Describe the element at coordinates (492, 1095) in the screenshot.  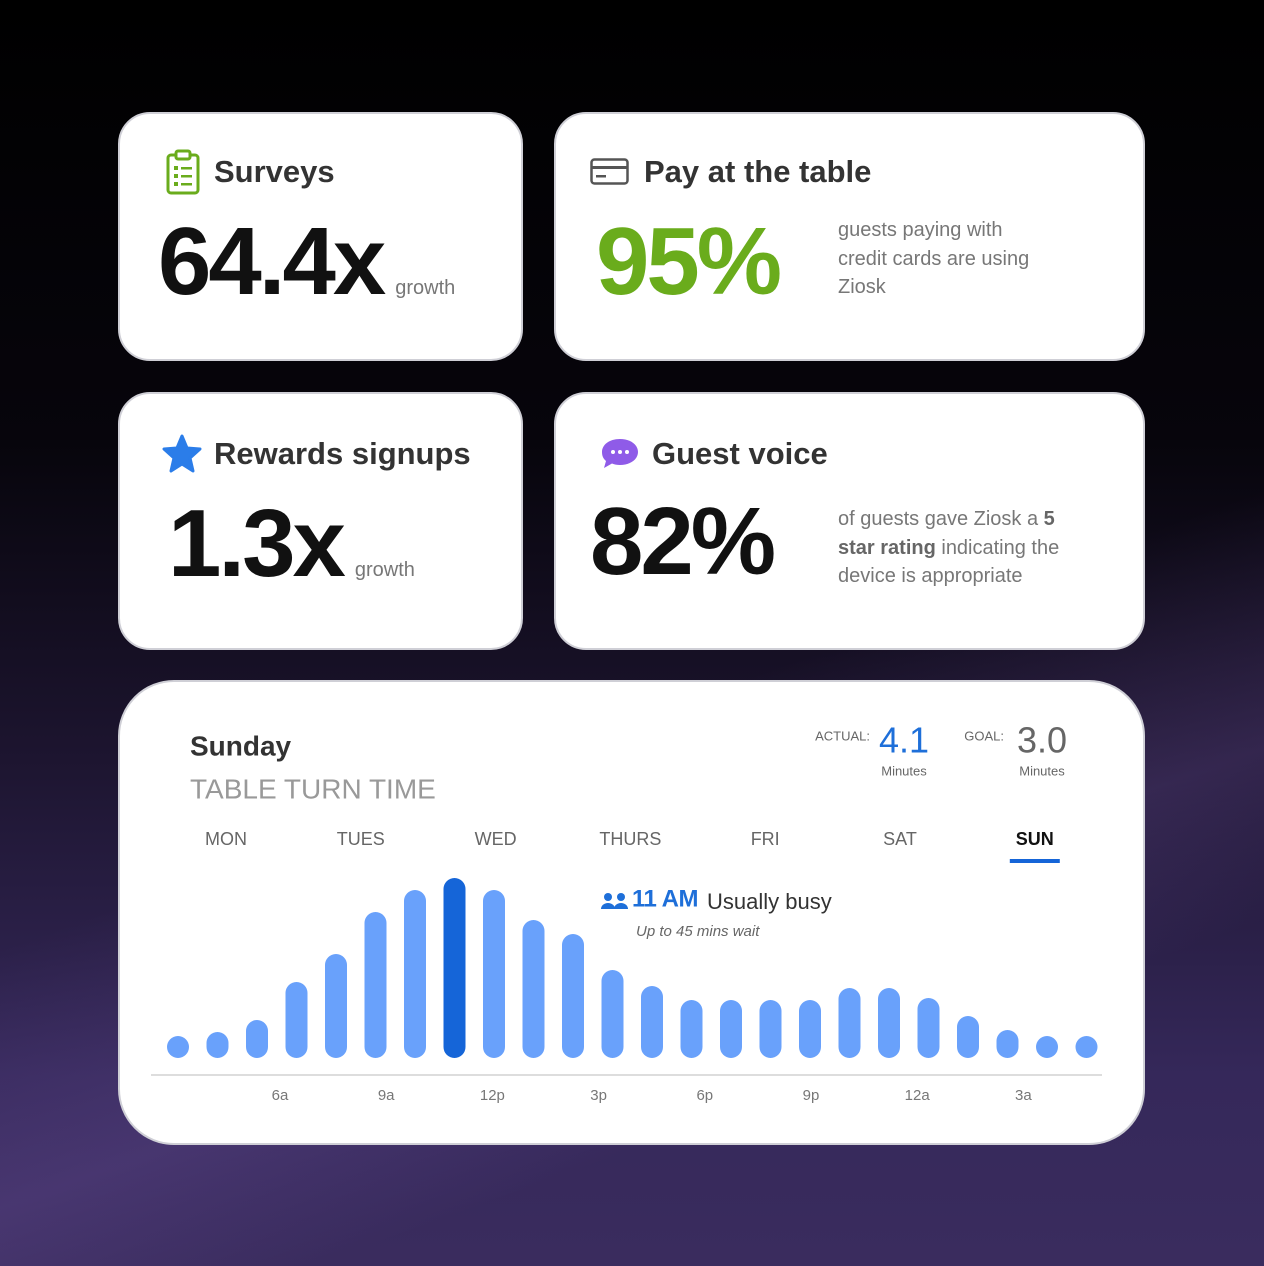
I see `x-tick-label: 12p` at that location.